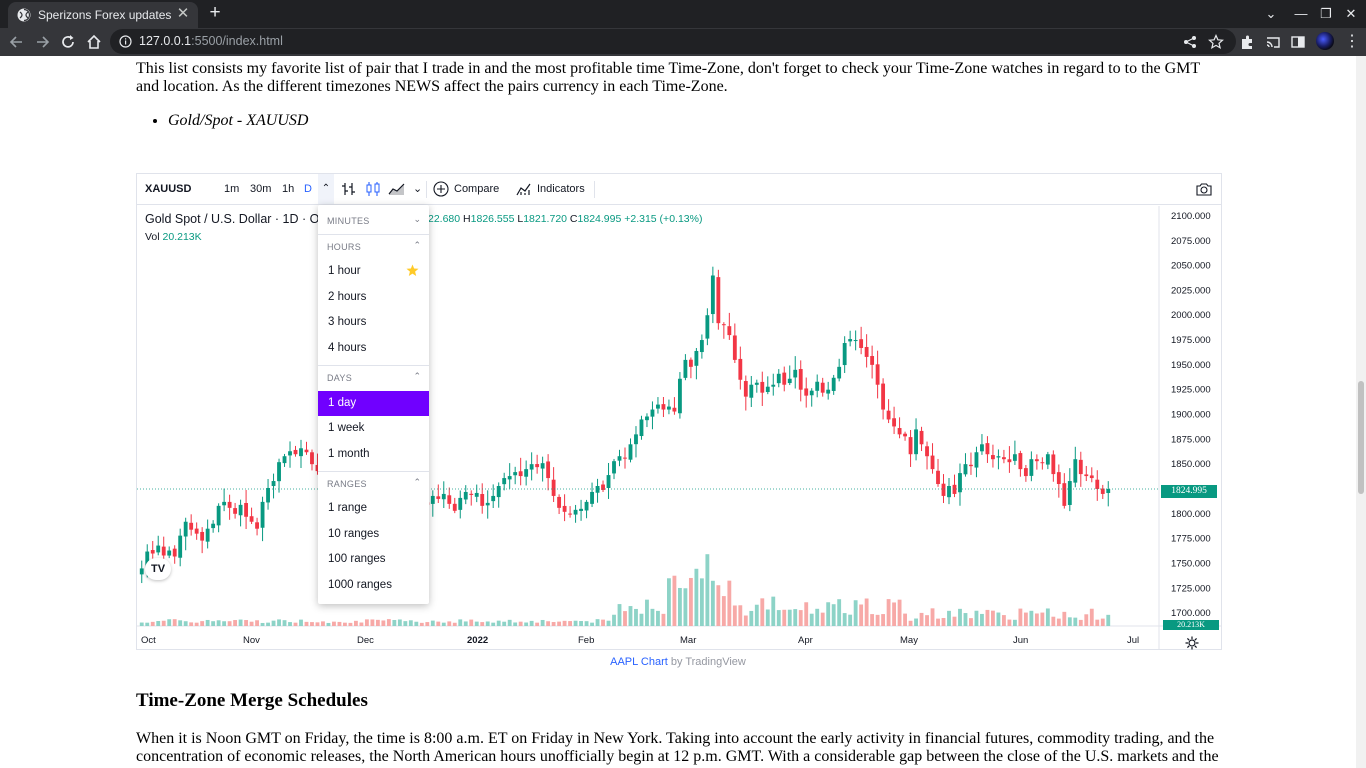  I want to click on address-bar: 127.0.0.1:5500/index.html, so click(673, 41).